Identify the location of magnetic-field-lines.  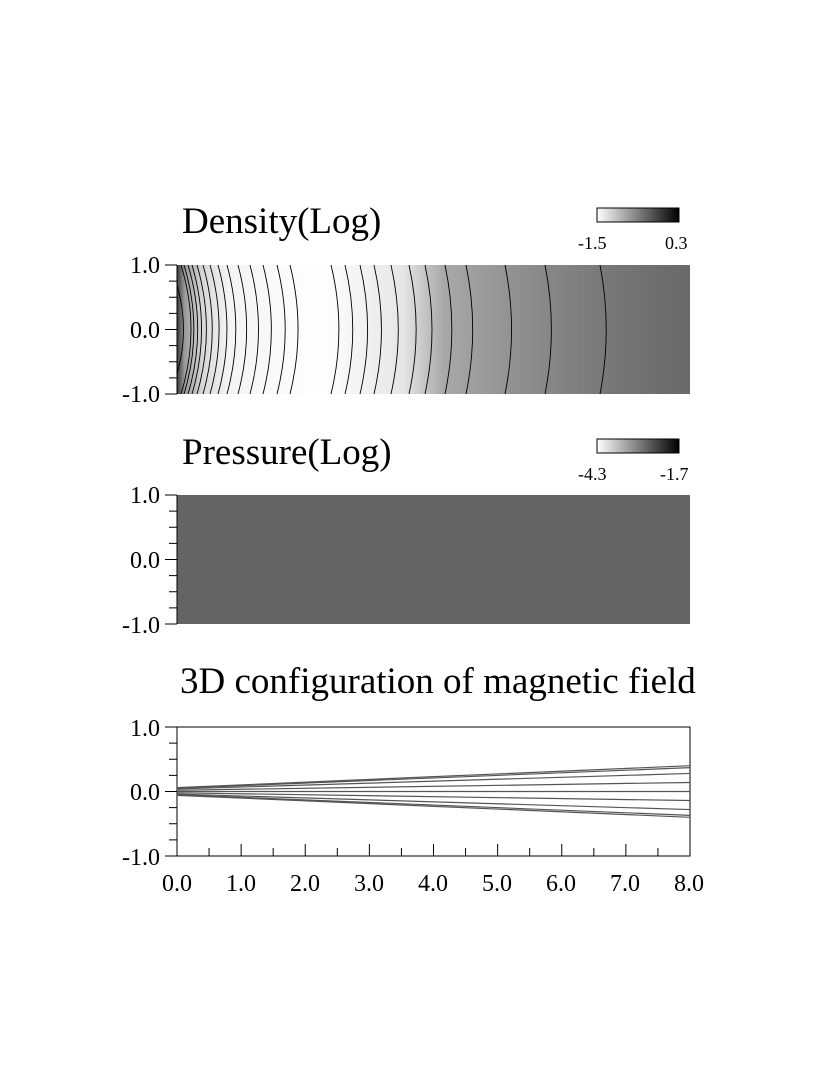
(433, 791).